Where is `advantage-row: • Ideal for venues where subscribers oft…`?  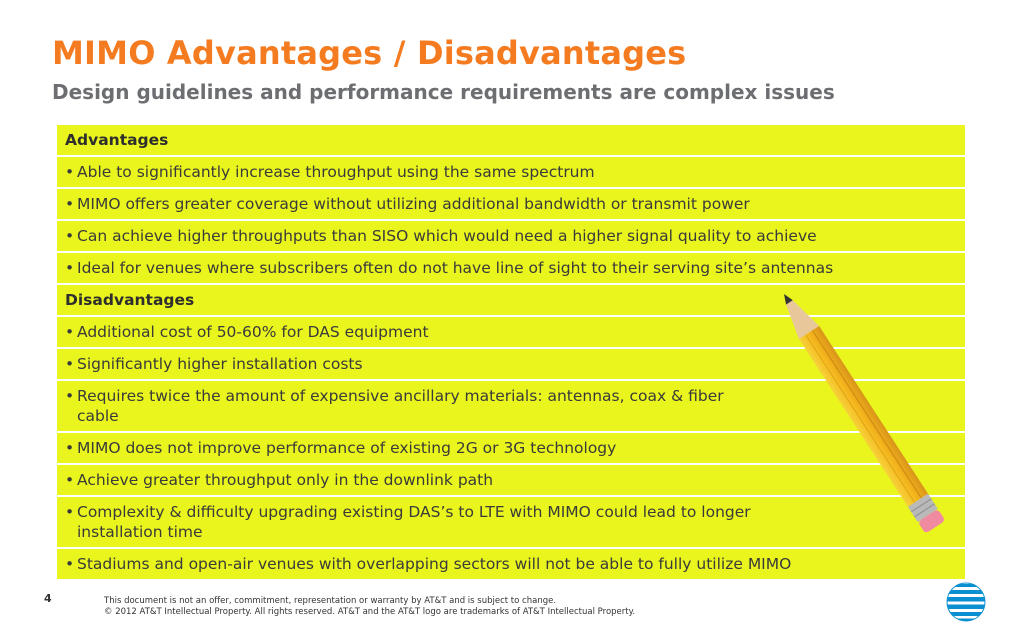 advantage-row: • Ideal for venues where subscribers oft… is located at coordinates (511, 268).